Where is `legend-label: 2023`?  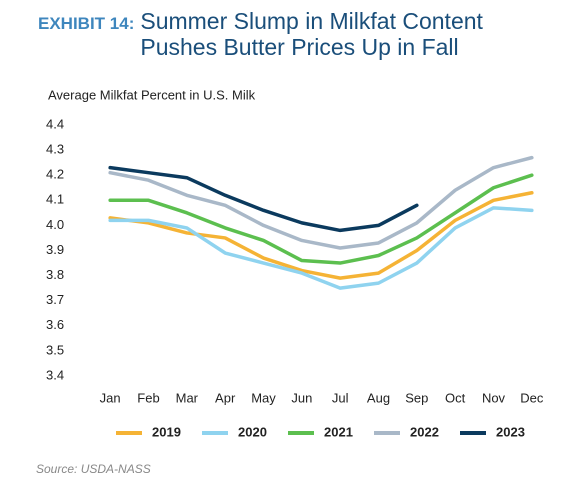
legend-label: 2023 is located at coordinates (510, 431).